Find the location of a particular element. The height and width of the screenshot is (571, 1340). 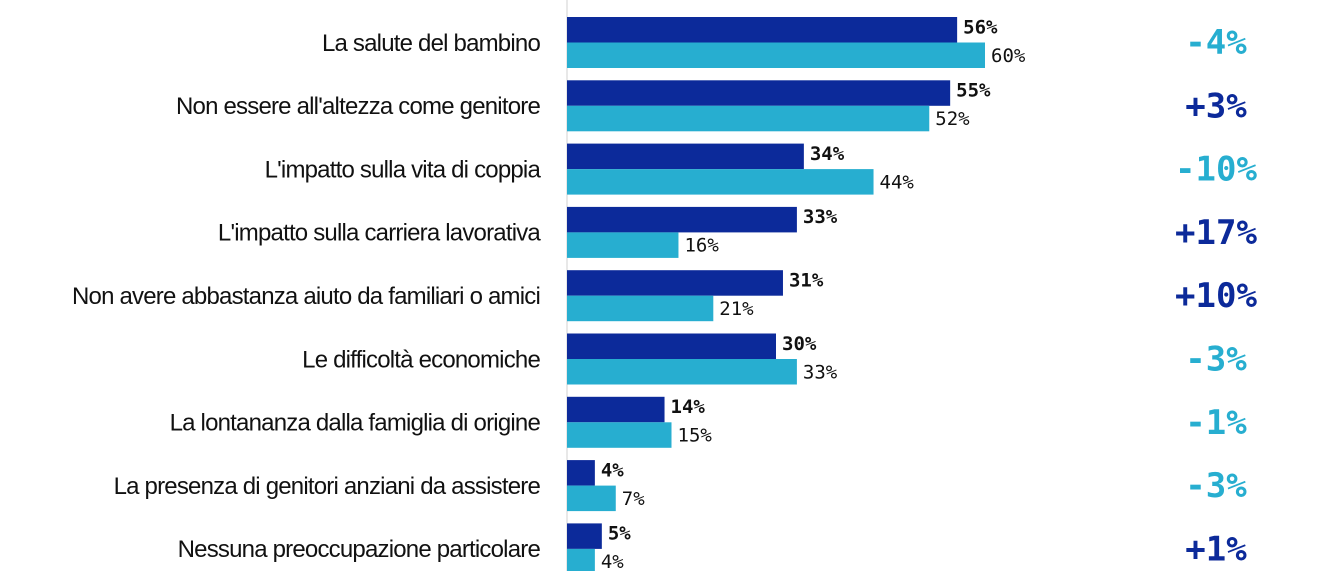

value-label: 56% is located at coordinates (980, 27).